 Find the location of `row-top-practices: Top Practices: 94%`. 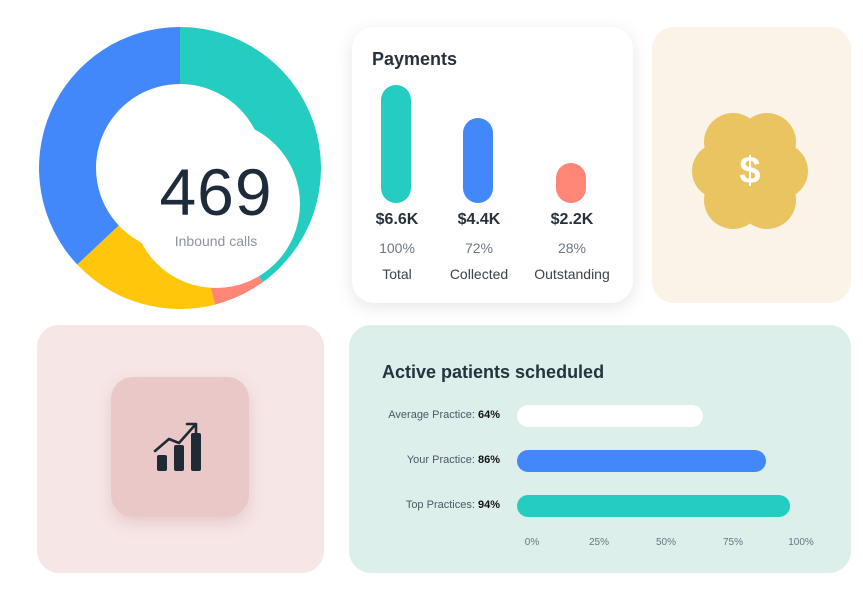

row-top-practices: Top Practices: 94% is located at coordinates (600, 507).